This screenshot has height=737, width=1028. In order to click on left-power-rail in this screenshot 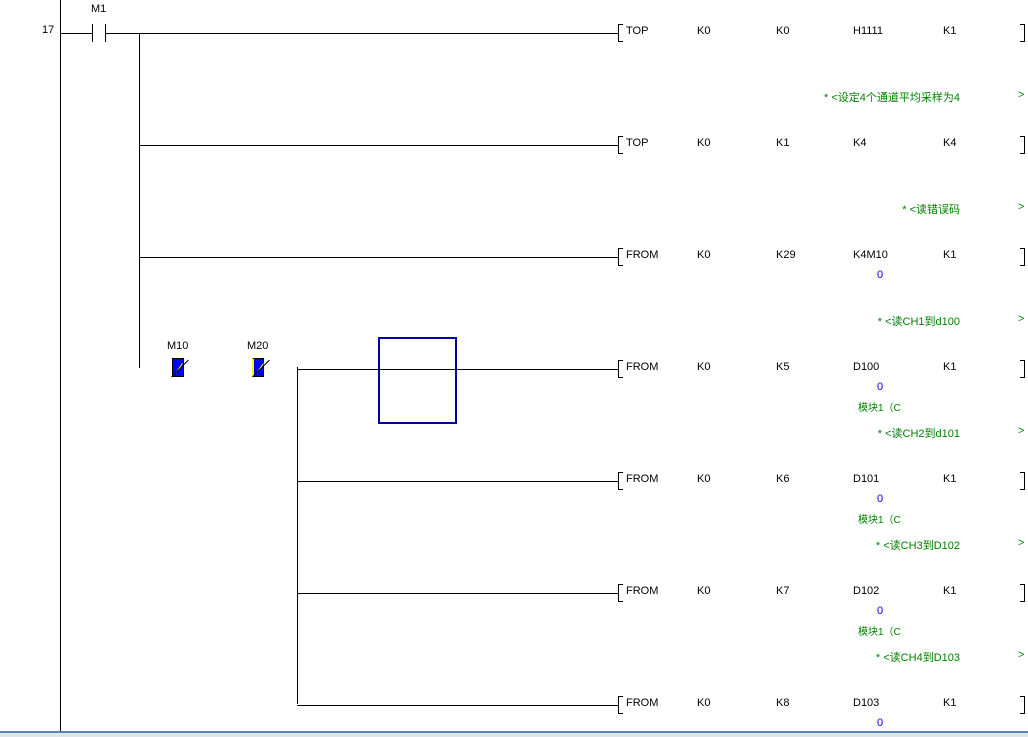, I will do `click(60, 365)`.